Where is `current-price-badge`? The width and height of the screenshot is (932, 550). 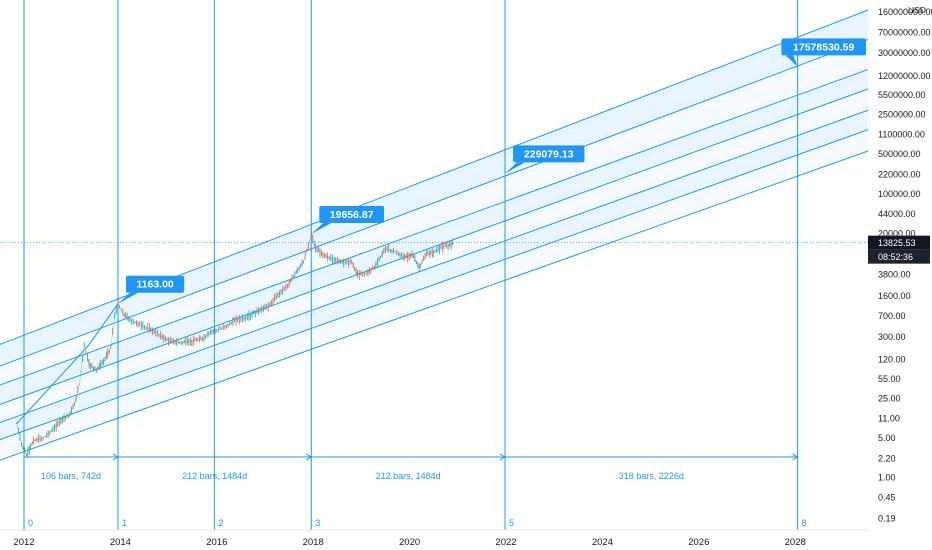
current-price-badge is located at coordinates (899, 242).